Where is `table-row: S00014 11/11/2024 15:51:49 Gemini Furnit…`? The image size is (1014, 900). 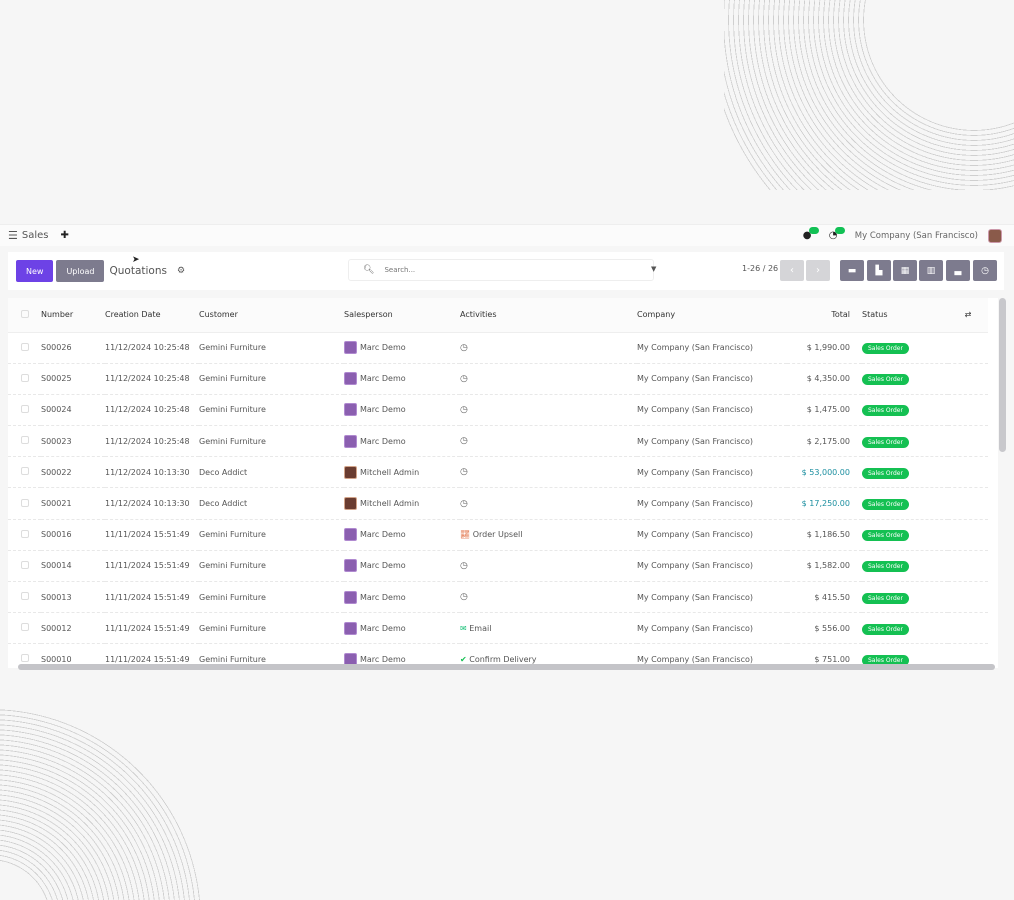 table-row: S00014 11/11/2024 15:51:49 Gemini Furnit… is located at coordinates (498, 566).